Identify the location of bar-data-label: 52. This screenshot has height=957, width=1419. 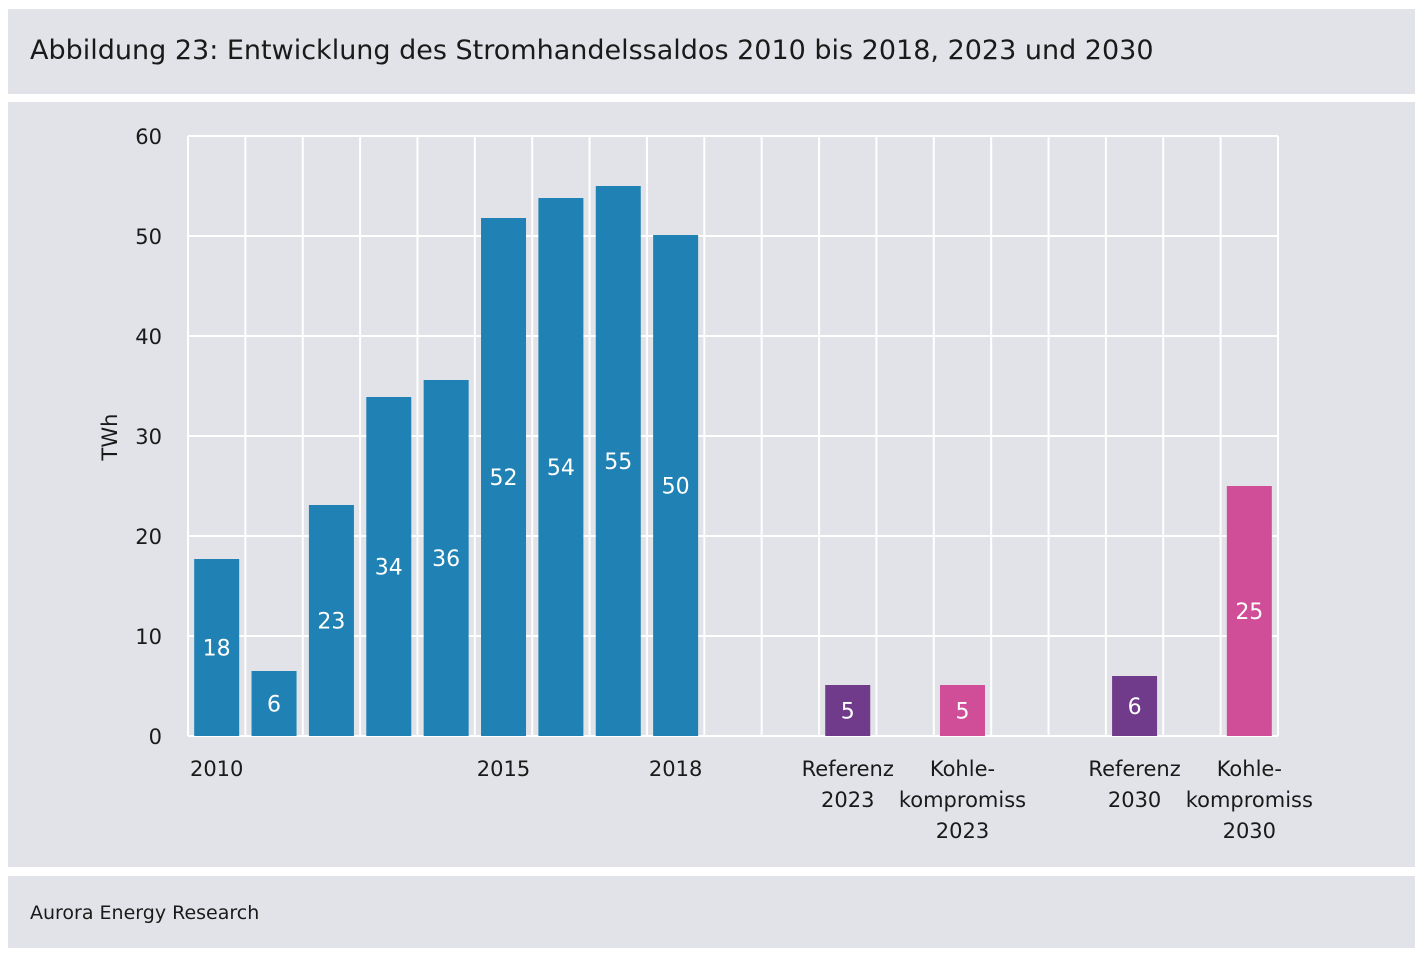
(504, 478).